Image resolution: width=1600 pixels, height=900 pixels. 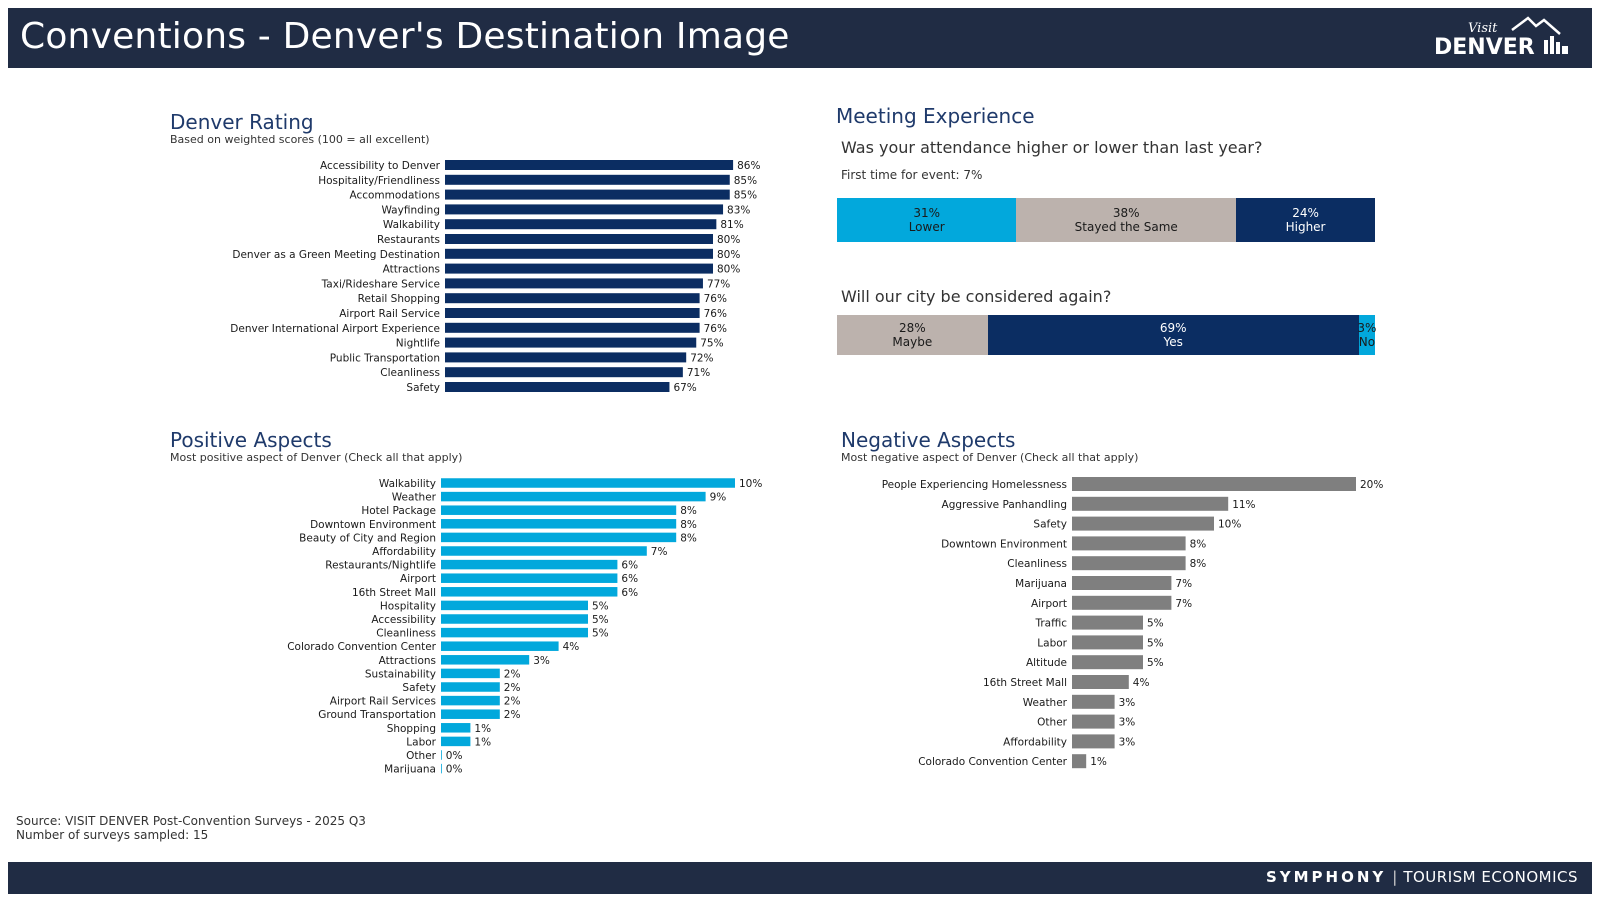 What do you see at coordinates (398, 511) in the screenshot?
I see `category-label: Hotel Package` at bounding box center [398, 511].